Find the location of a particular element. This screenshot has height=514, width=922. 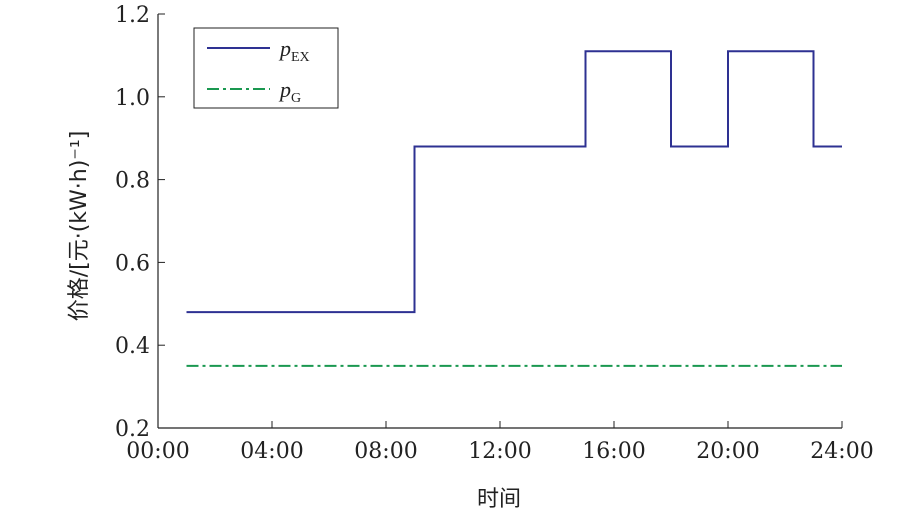

x-tick-label: 08:00 is located at coordinates (385, 451).